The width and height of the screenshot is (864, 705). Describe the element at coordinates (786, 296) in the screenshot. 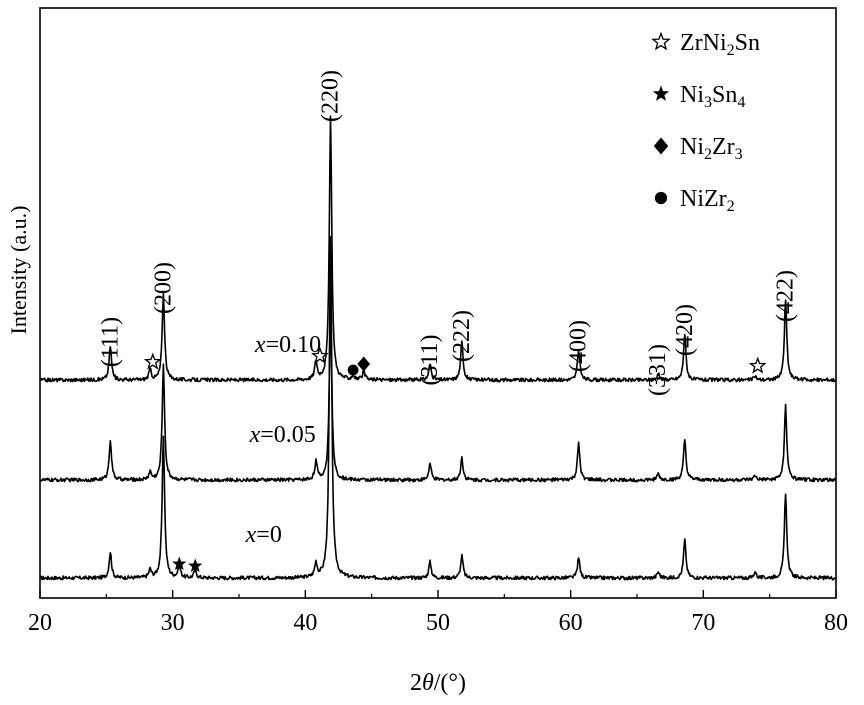

I see `peak-label: (422)` at that location.